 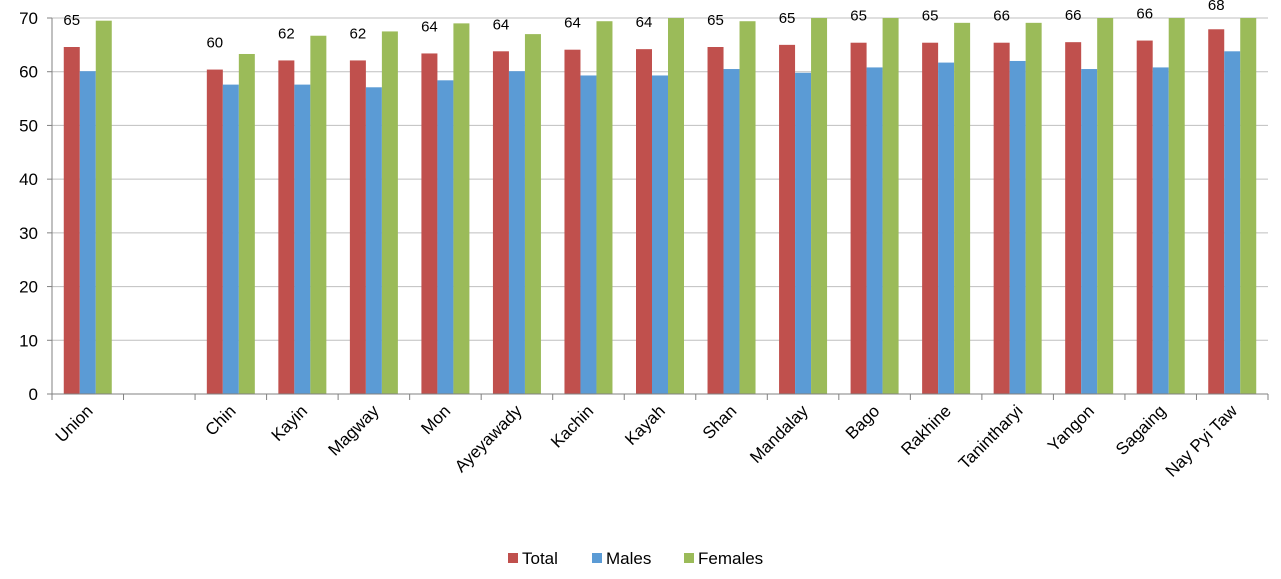 What do you see at coordinates (354, 430) in the screenshot?
I see `x-tick-label: Magway` at bounding box center [354, 430].